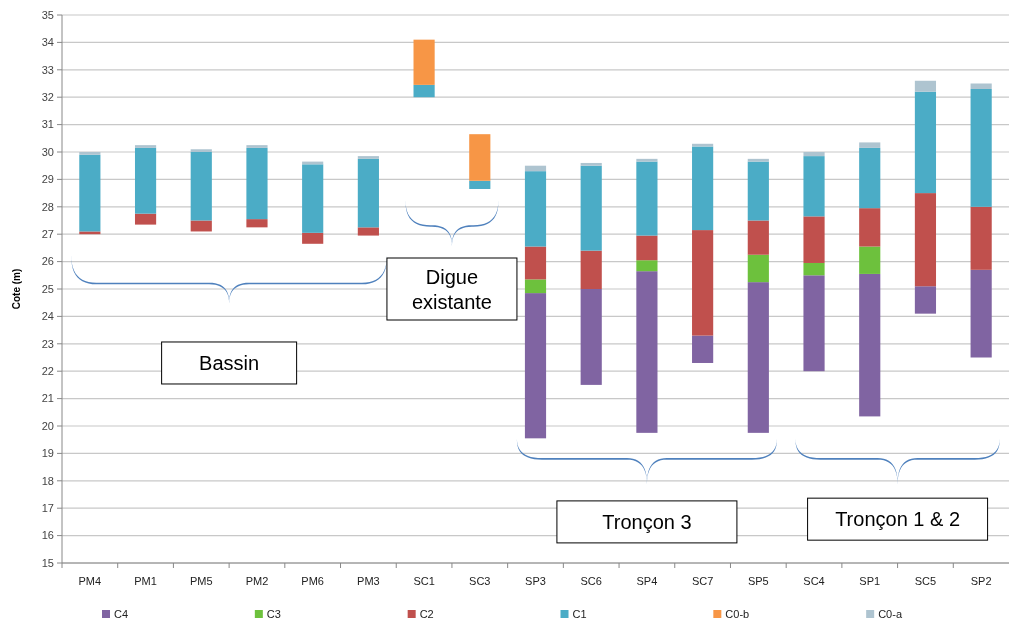 The height and width of the screenshot is (631, 1019). Describe the element at coordinates (90, 581) in the screenshot. I see `x-tick-label: PM4` at that location.